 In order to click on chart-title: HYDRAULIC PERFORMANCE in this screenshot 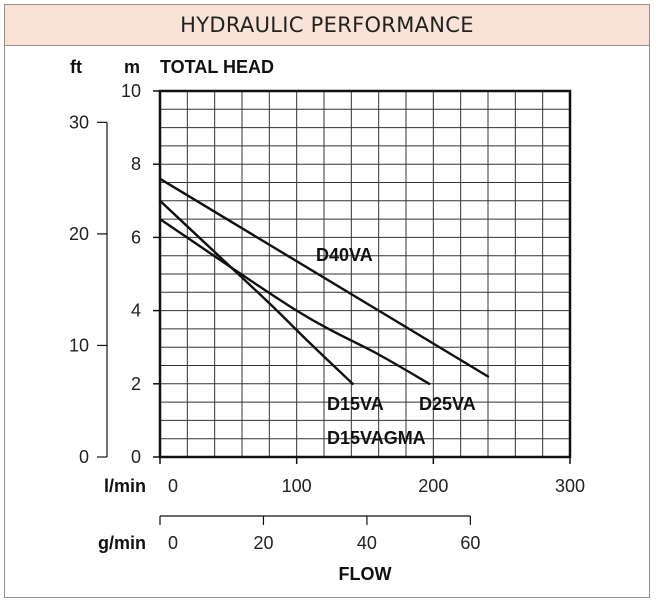, I will do `click(327, 25)`.